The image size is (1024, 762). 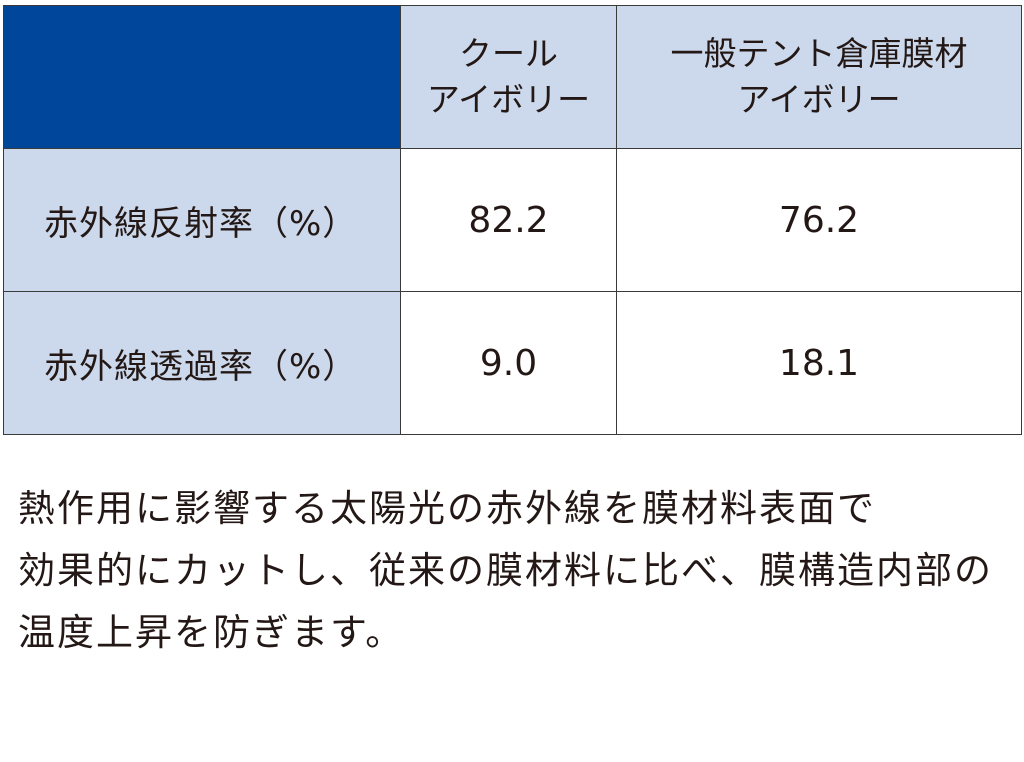 What do you see at coordinates (819, 220) in the screenshot?
I see `table-cell: 76.2` at bounding box center [819, 220].